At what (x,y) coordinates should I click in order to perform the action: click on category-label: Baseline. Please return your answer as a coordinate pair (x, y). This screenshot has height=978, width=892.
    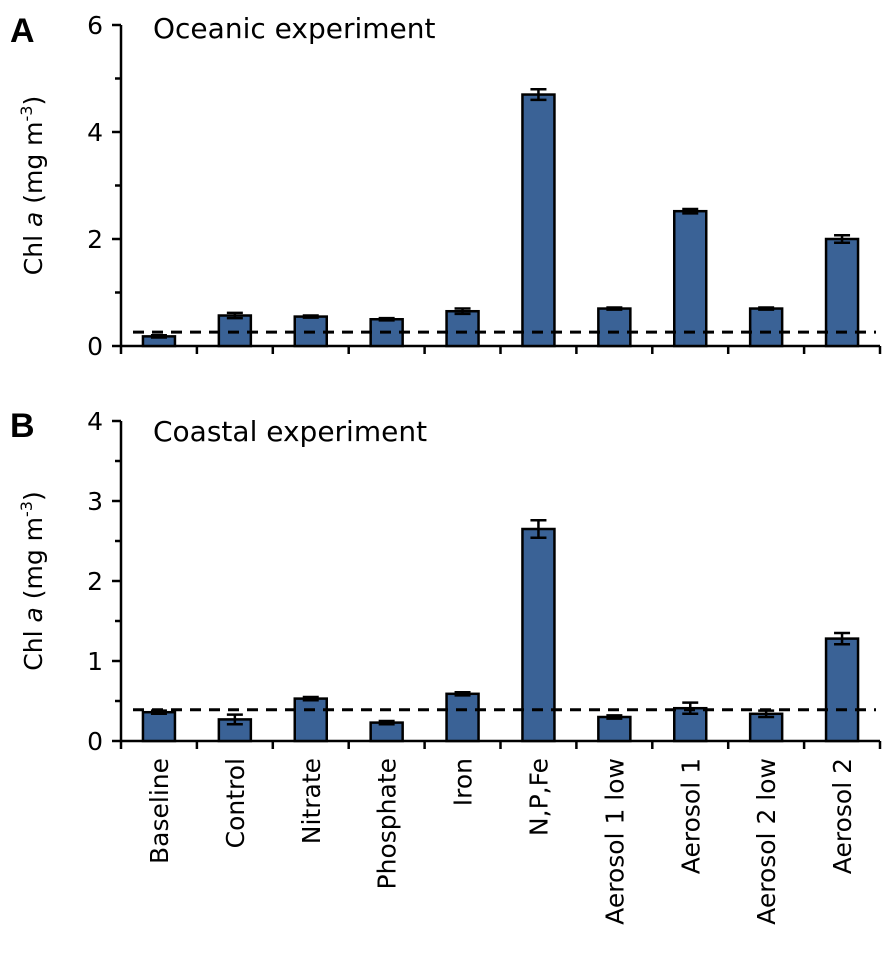
    Looking at the image, I should click on (159, 811).